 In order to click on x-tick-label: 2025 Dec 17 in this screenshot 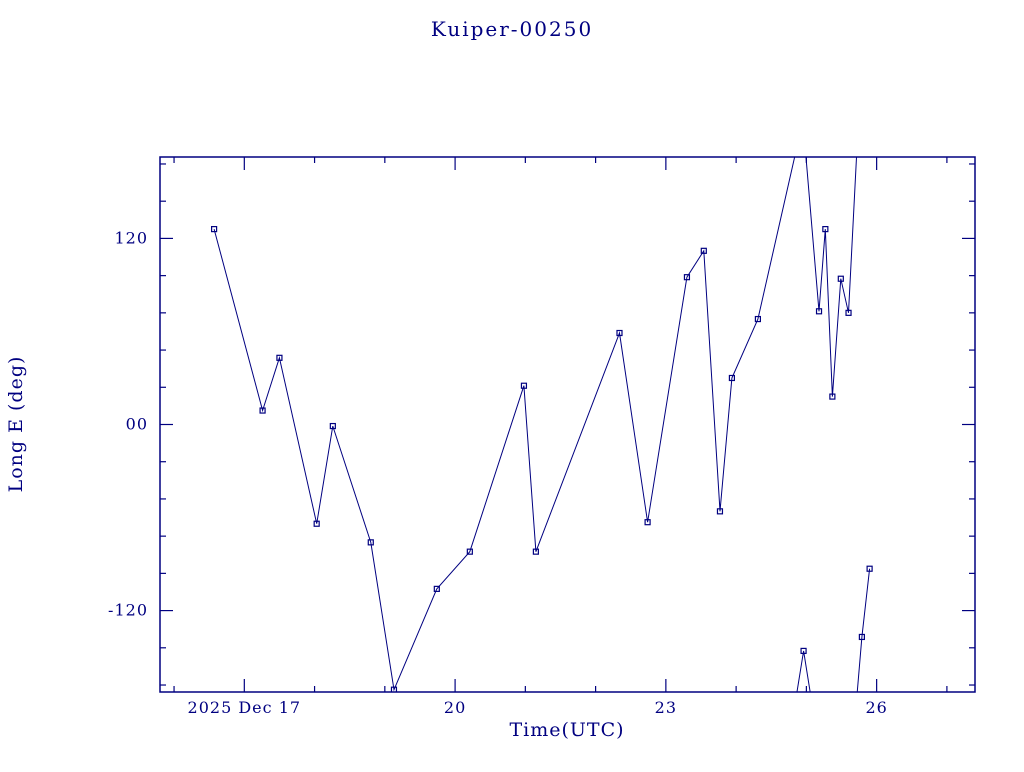, I will do `click(245, 707)`.